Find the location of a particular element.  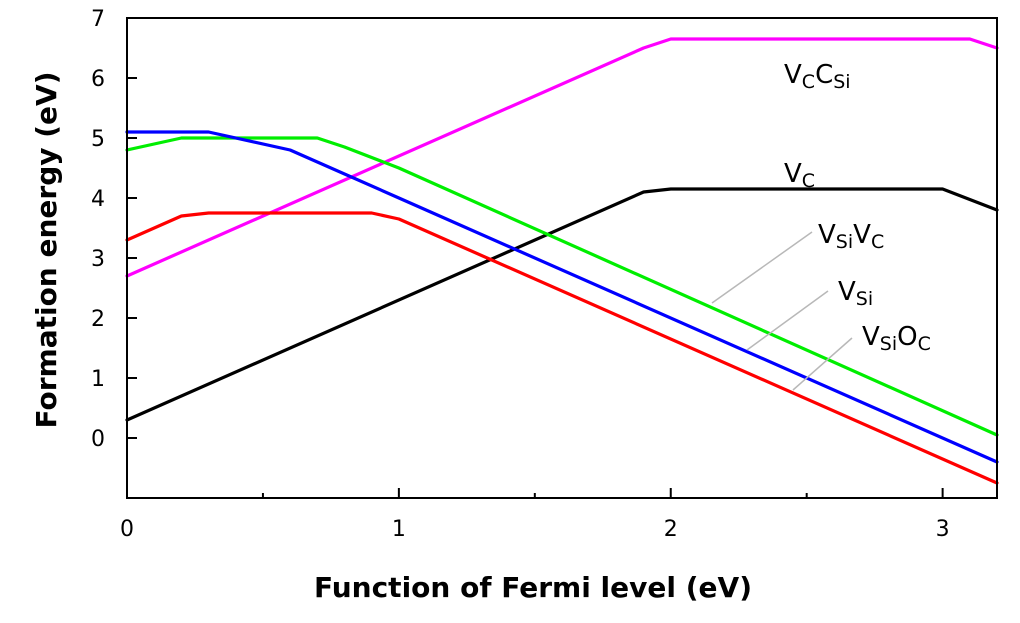

x-tick-label: 1 is located at coordinates (399, 529).